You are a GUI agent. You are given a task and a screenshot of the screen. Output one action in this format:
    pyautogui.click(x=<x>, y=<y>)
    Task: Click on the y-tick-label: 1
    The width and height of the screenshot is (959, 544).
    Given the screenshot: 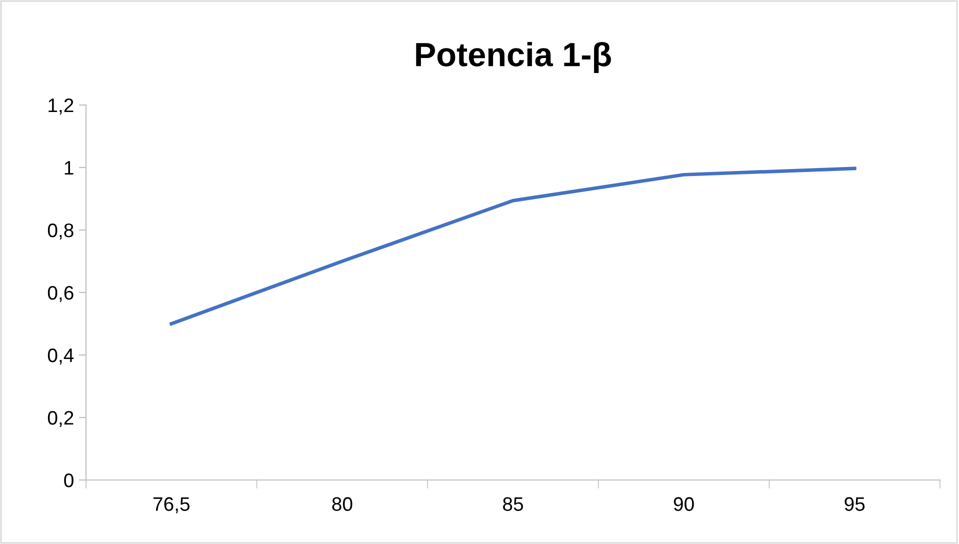 What is the action you would take?
    pyautogui.click(x=69, y=168)
    